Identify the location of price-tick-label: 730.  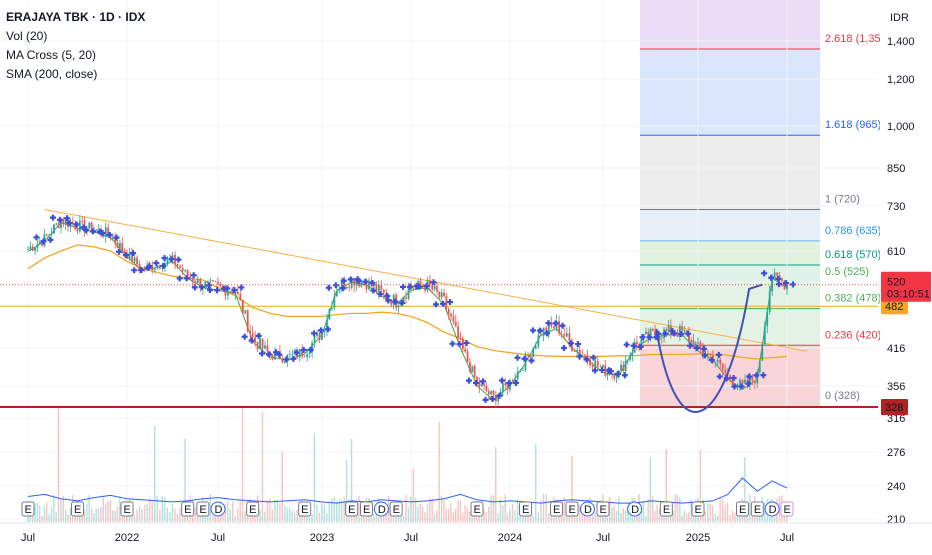
(896, 207).